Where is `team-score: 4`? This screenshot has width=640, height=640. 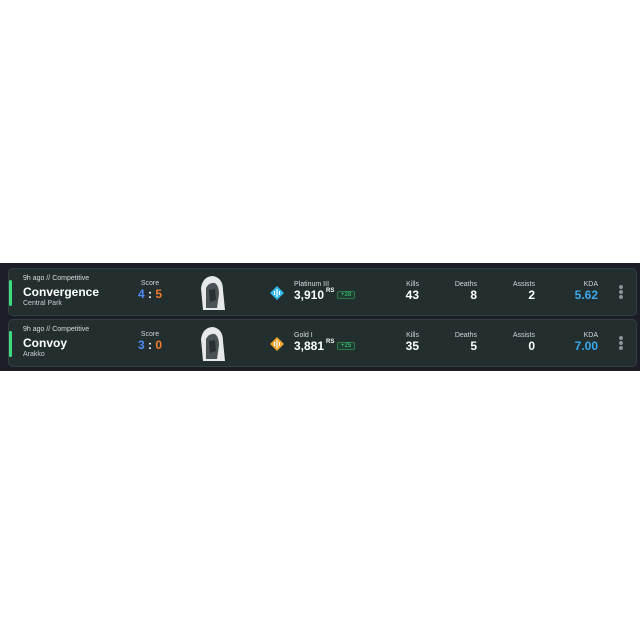
team-score: 4 is located at coordinates (141, 294).